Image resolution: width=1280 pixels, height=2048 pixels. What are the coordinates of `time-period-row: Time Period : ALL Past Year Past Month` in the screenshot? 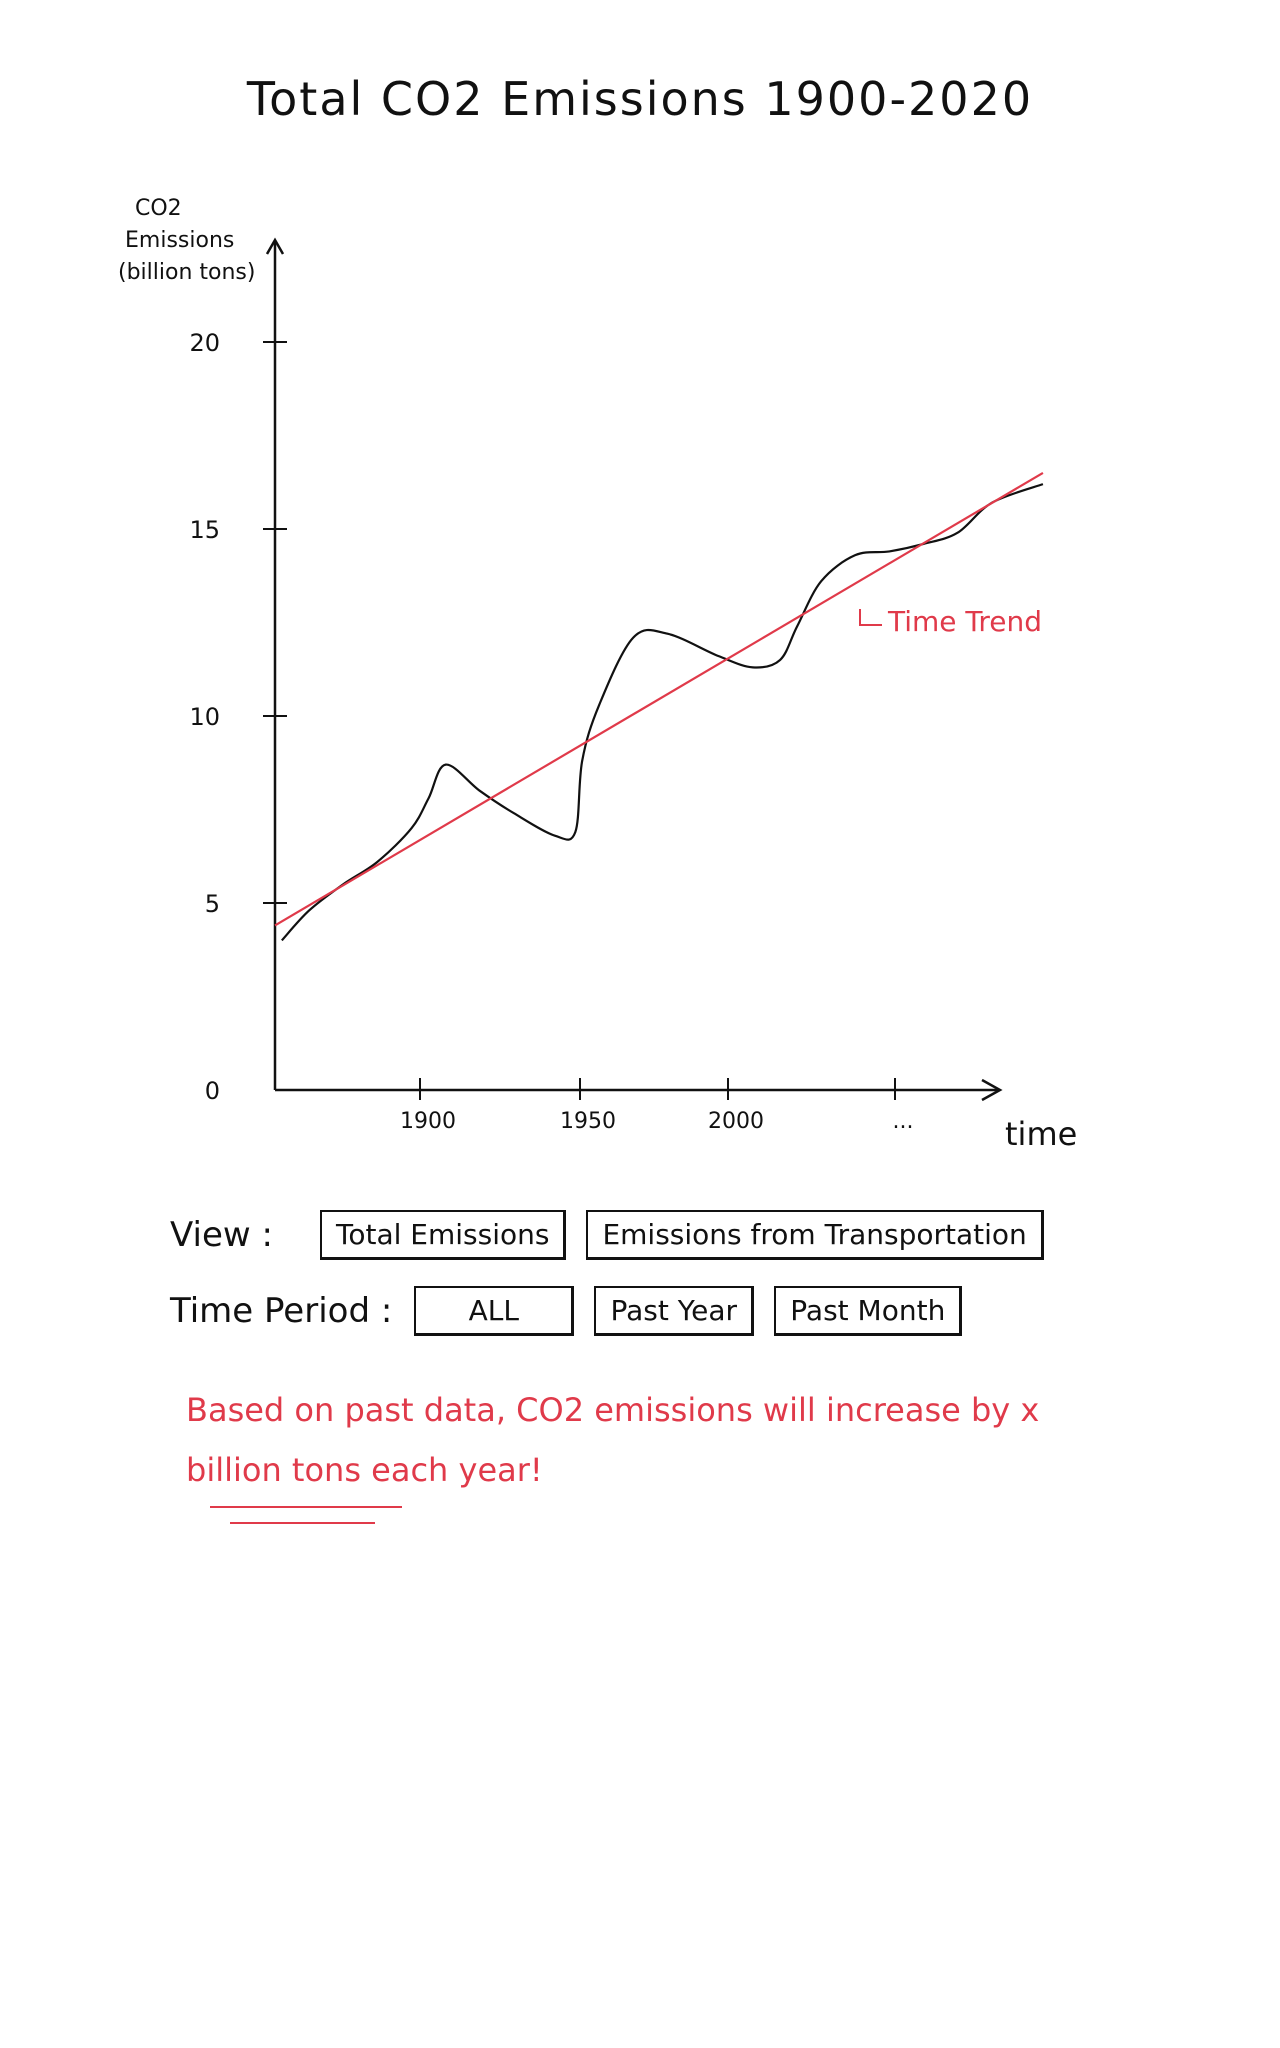 It's located at (670, 1311).